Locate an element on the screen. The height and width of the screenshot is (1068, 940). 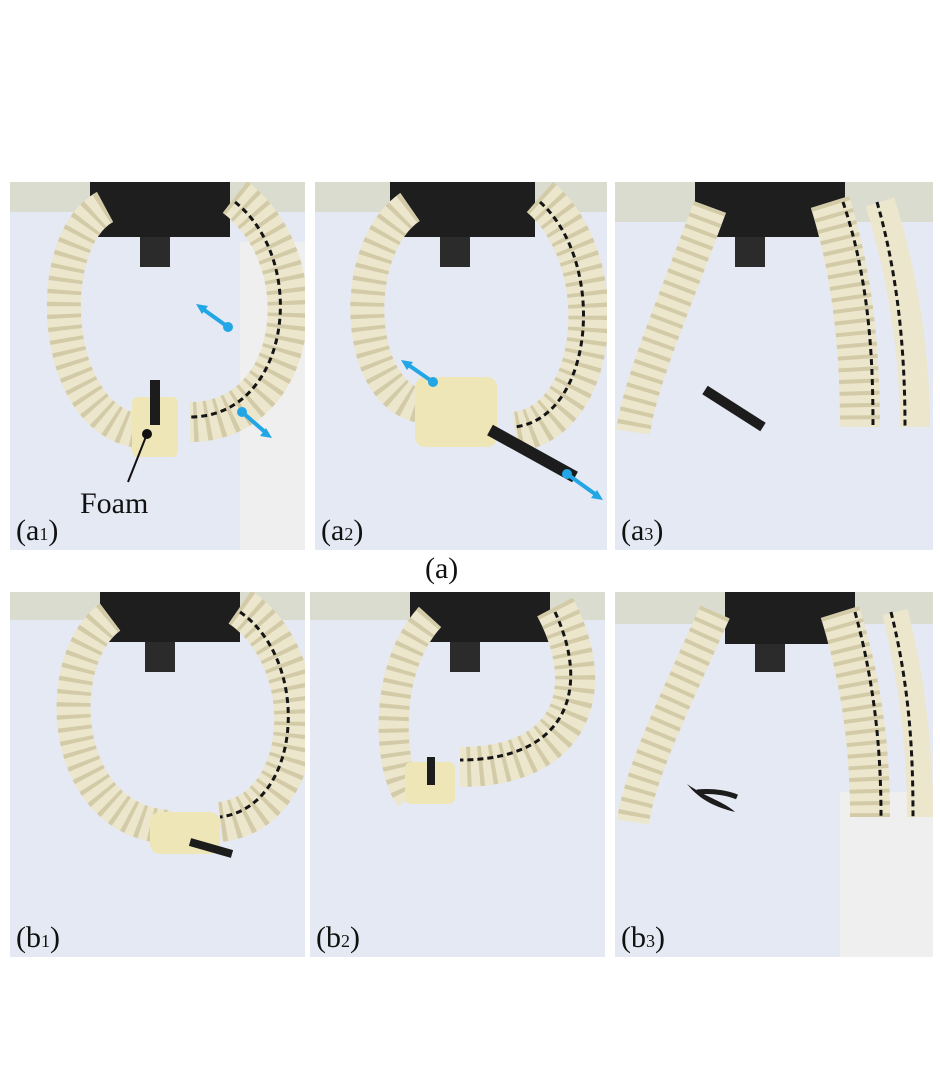
photo-b3 is located at coordinates (774, 774).